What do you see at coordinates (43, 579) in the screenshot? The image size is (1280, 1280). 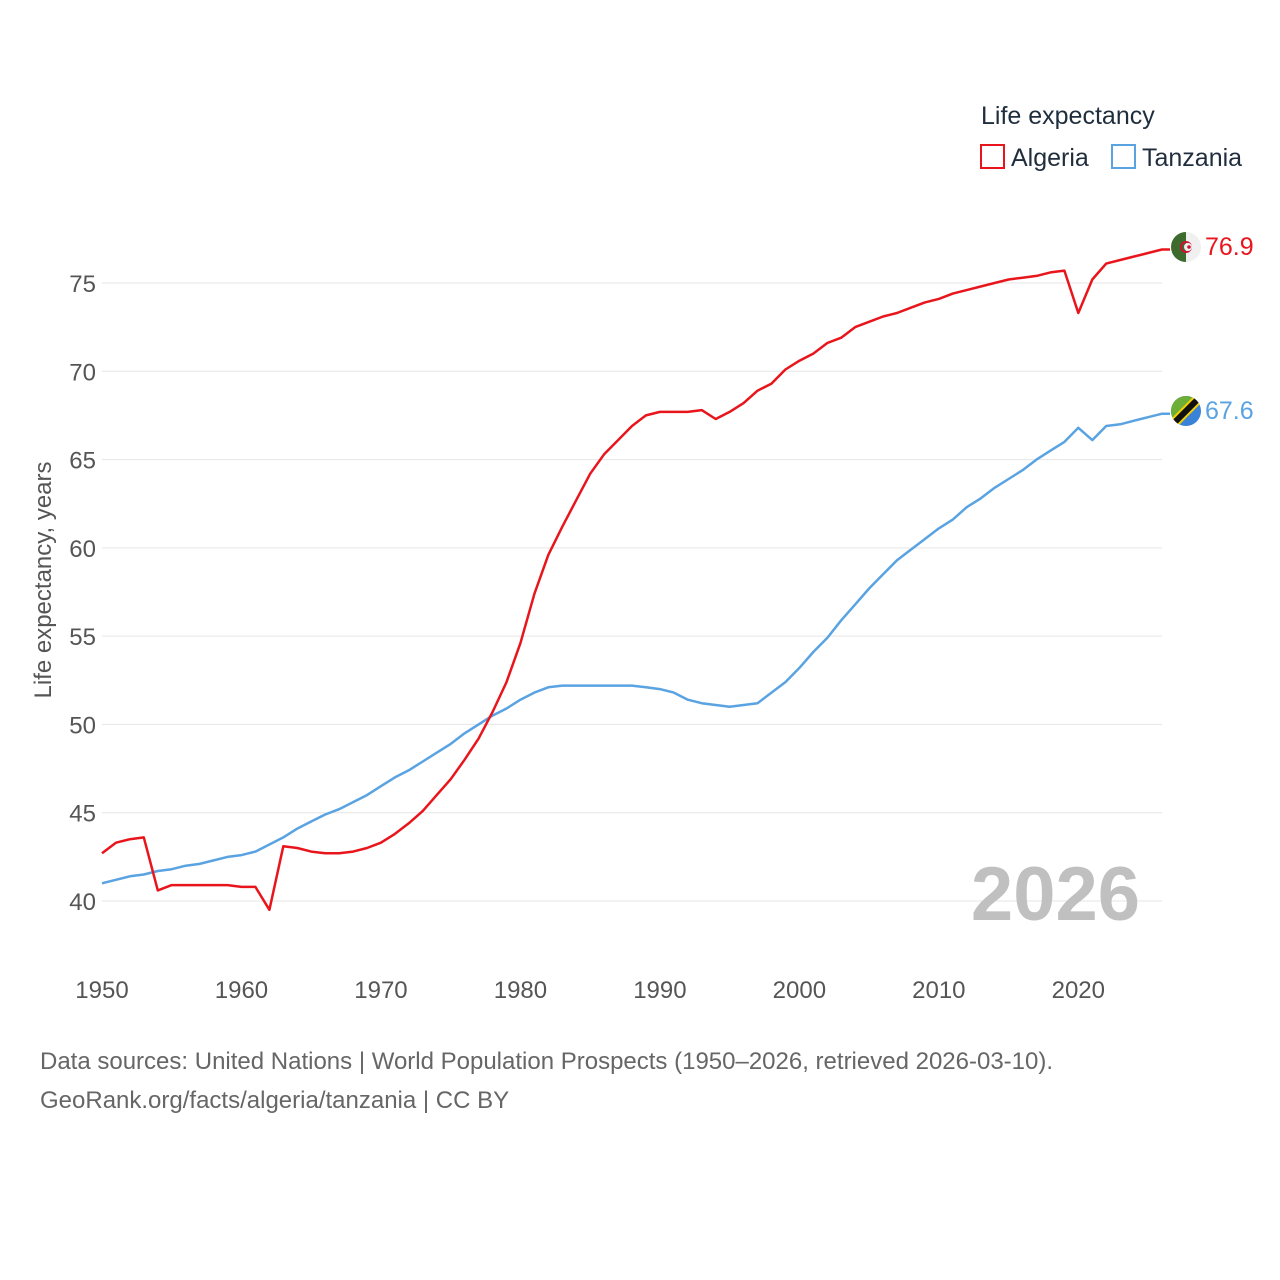 I see `y-axis-title: Life expectancy, years` at bounding box center [43, 579].